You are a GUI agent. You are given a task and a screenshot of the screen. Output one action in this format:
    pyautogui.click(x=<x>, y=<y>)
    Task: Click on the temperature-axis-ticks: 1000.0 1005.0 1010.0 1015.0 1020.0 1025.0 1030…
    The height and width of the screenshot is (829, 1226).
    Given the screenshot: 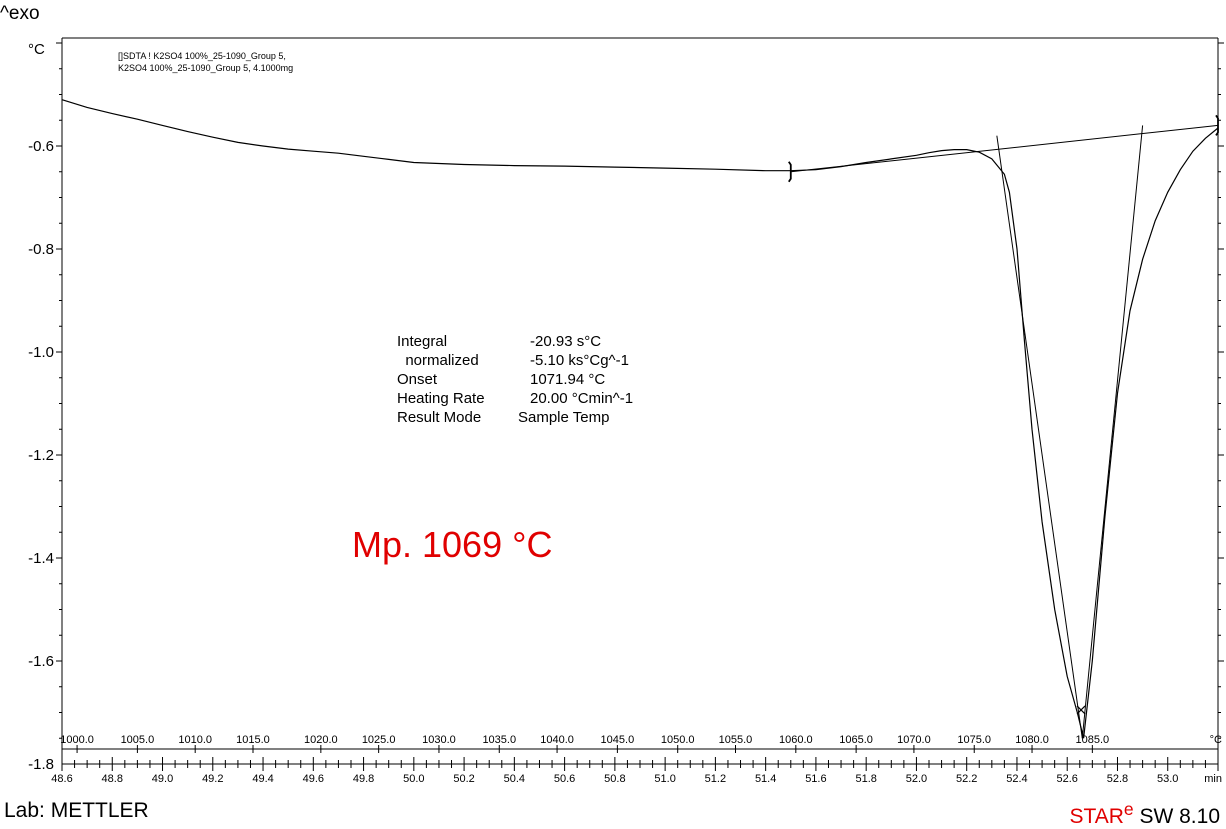 What is the action you would take?
    pyautogui.click(x=584, y=743)
    